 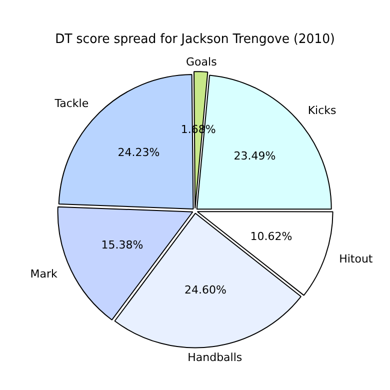 I want to click on data-label: 10.62%, so click(x=271, y=237).